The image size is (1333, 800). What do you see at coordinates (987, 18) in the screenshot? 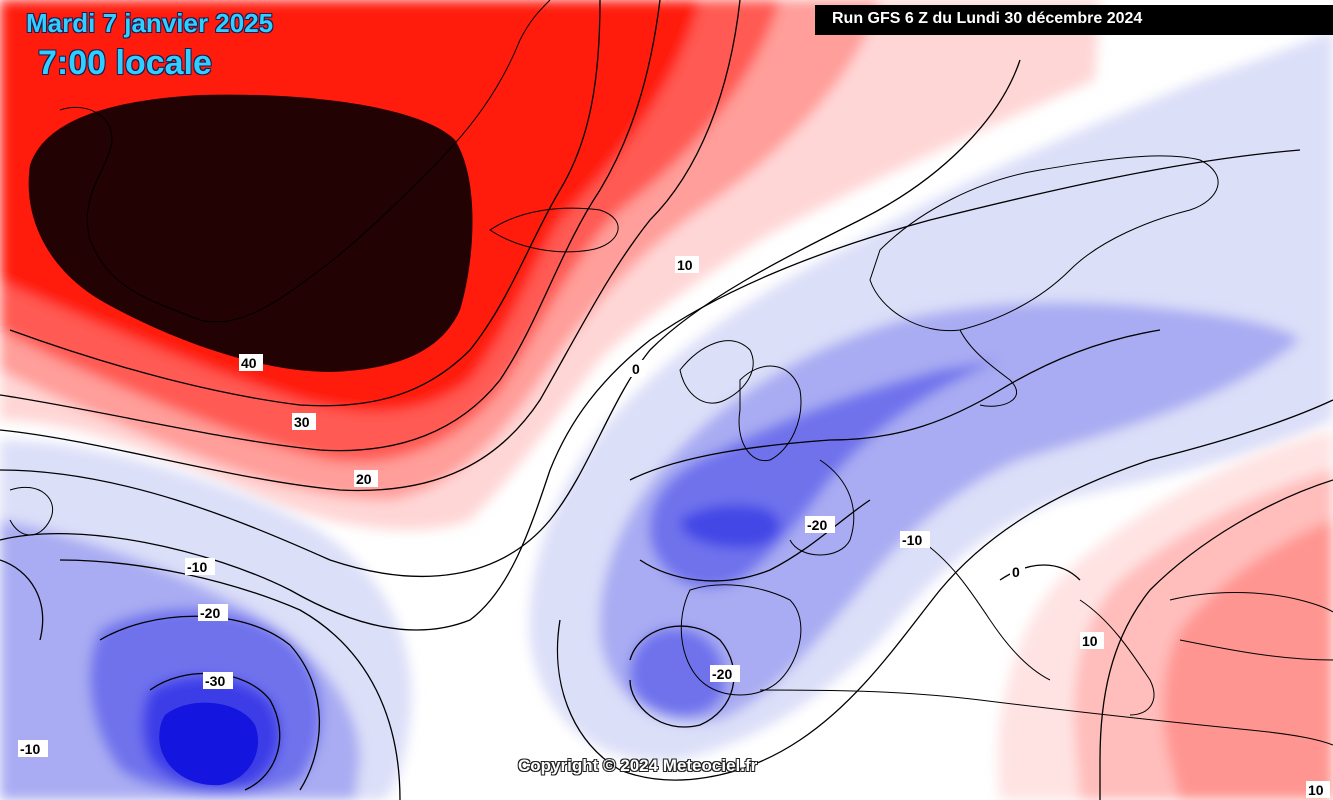
I see `run-banner-text: Run GFS 6 Z du Lundi 30 décembre 2024` at bounding box center [987, 18].